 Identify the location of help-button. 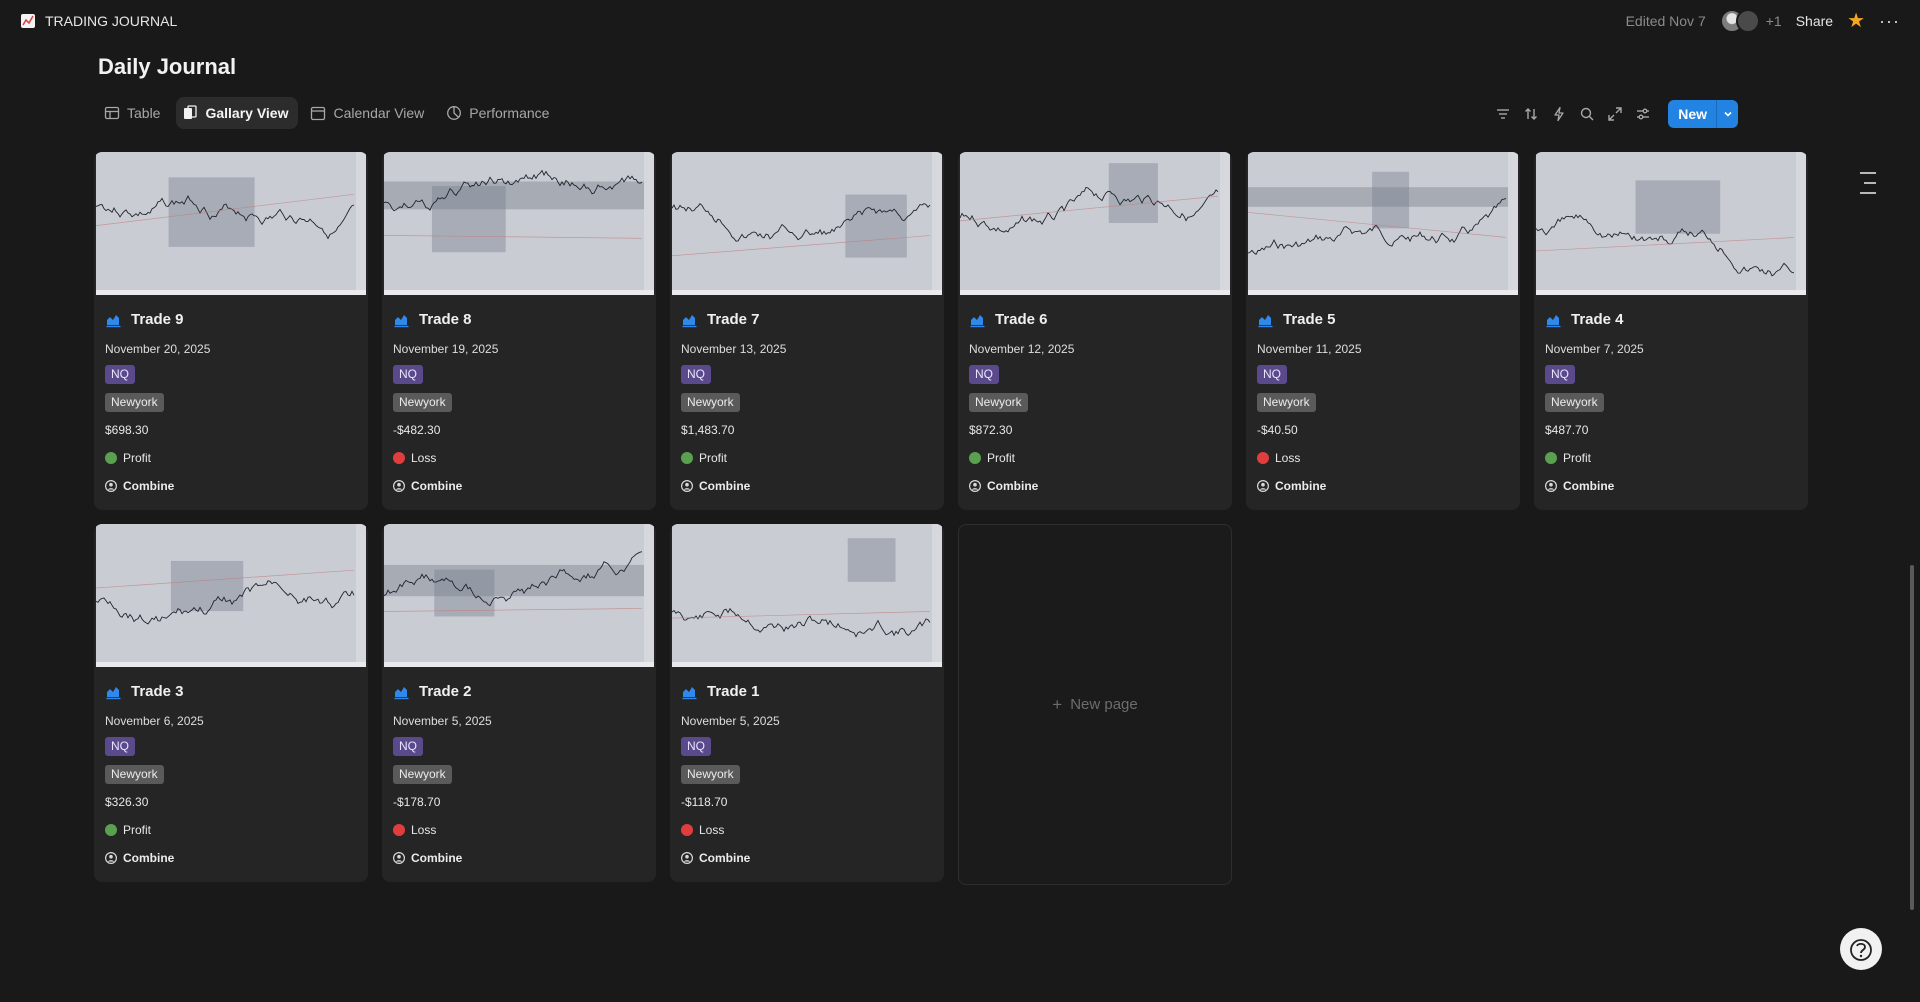
(1861, 949).